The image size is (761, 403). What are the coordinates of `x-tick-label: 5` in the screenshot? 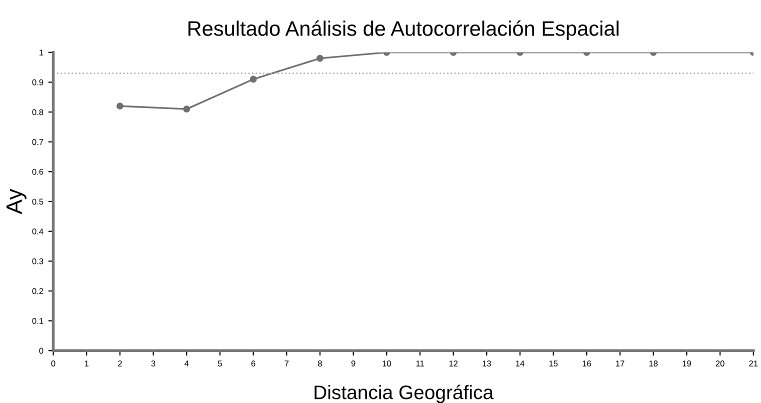 It's located at (220, 363).